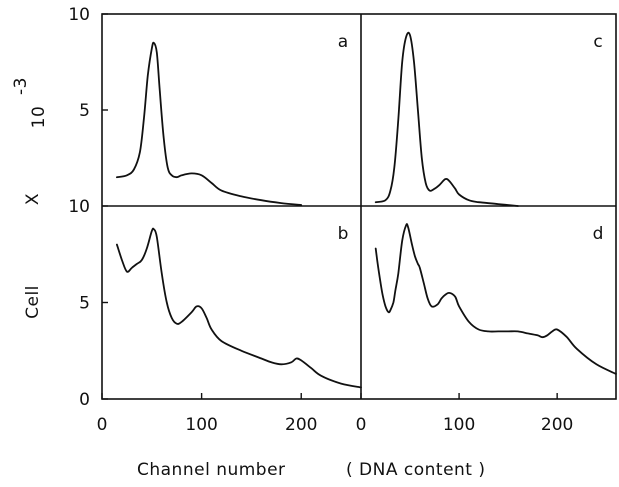 Image resolution: width=619 pixels, height=487 pixels. What do you see at coordinates (598, 234) in the screenshot?
I see `panel-letter-d: d` at bounding box center [598, 234].